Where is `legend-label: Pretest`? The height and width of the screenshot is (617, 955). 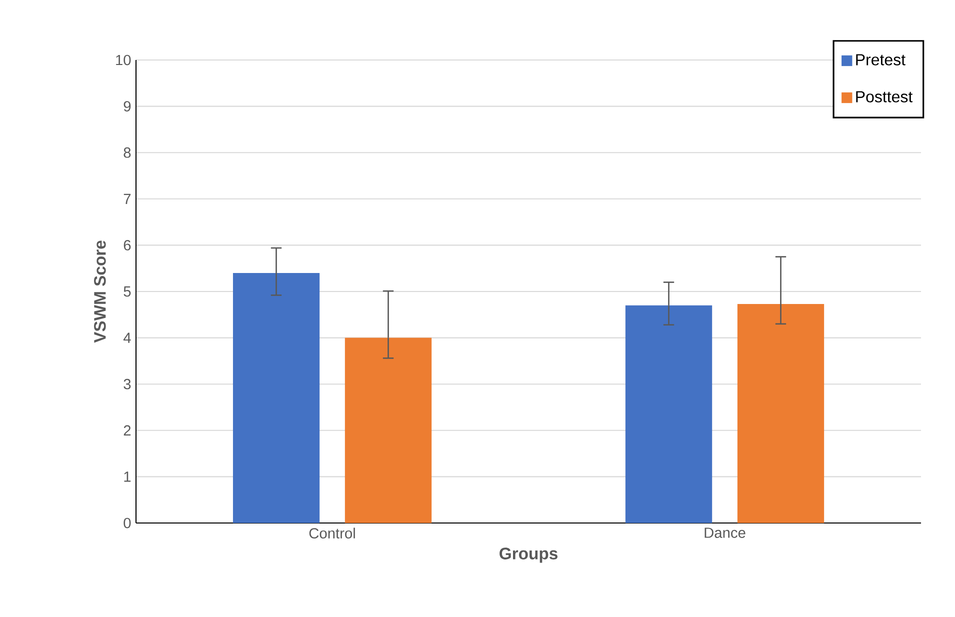
legend-label: Pretest is located at coordinates (881, 60).